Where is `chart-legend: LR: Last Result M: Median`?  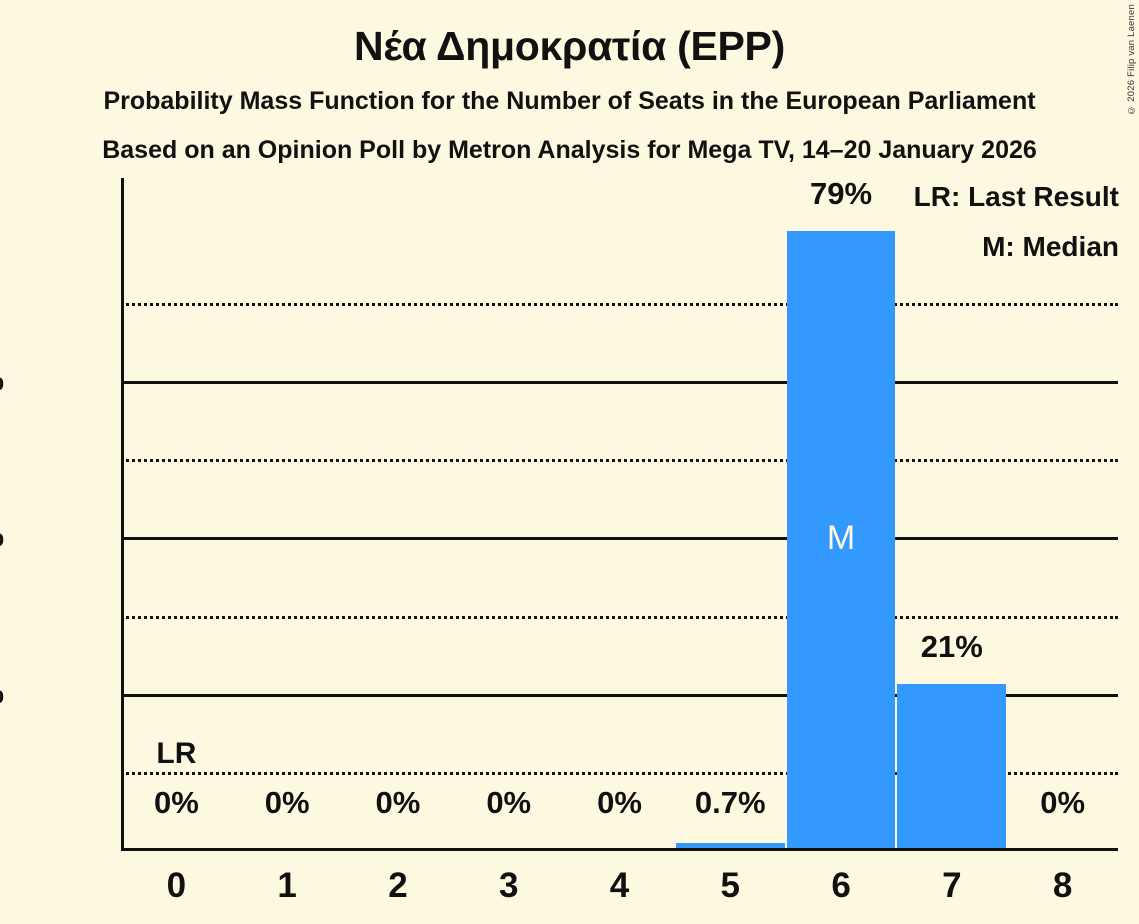 chart-legend: LR: Last Result M: Median is located at coordinates (1016, 222).